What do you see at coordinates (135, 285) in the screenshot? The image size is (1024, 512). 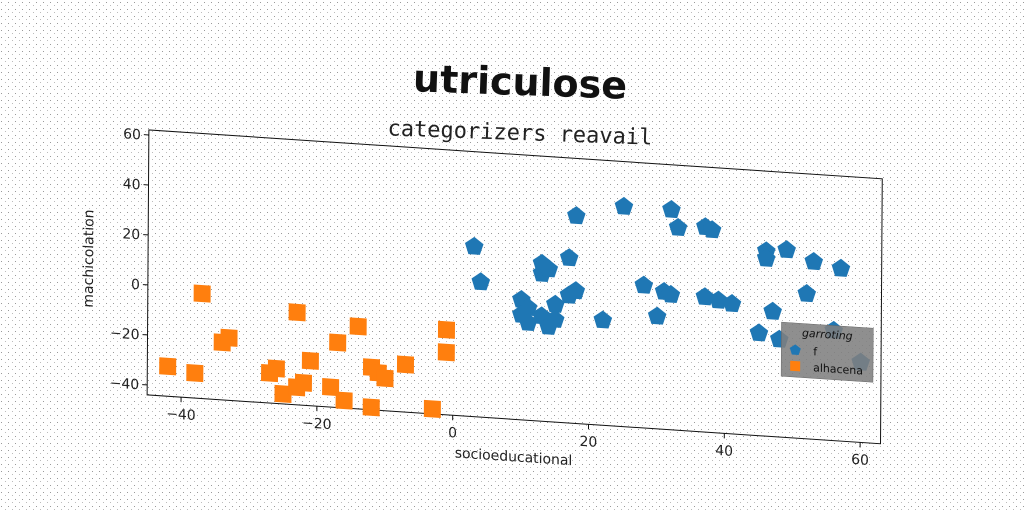 I see `y-tick-label: 0` at bounding box center [135, 285].